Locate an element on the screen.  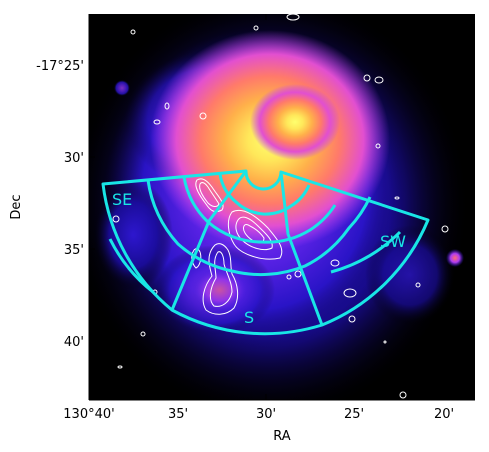
sector-arc-sw-outer is located at coordinates (366, 252).